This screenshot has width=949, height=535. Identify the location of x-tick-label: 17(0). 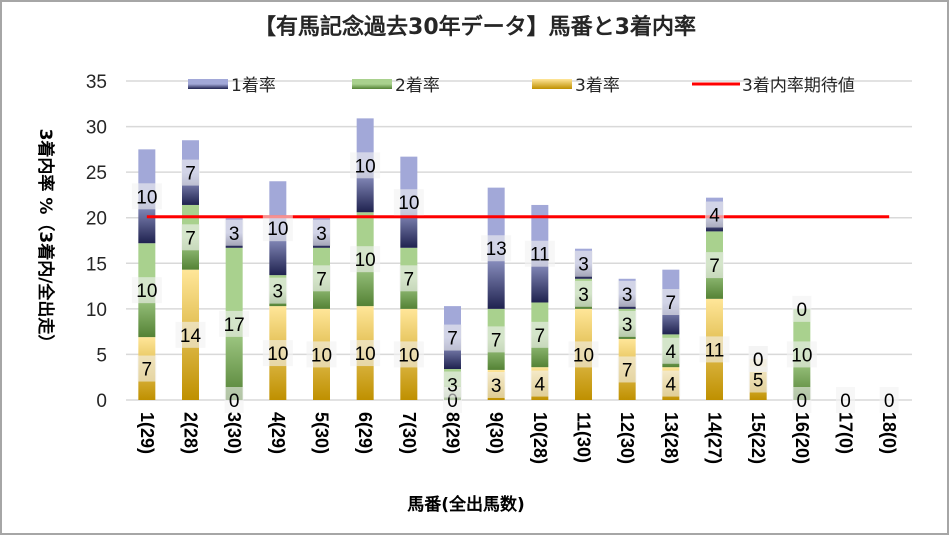
(846, 433).